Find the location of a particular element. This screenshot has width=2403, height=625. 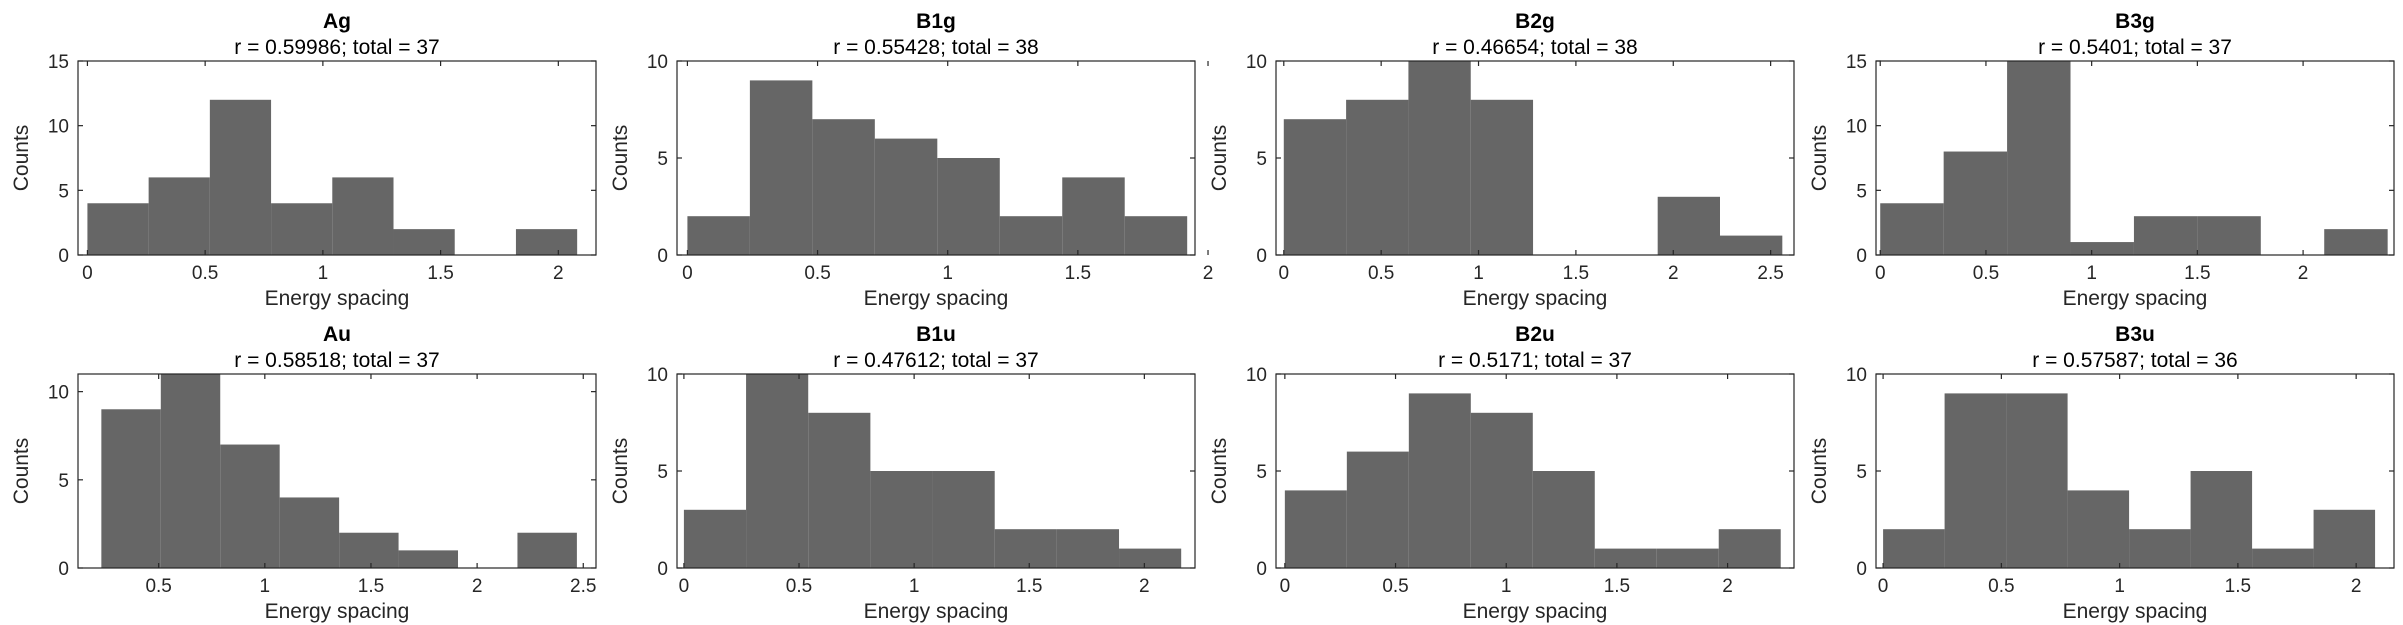

panel-subtitle: r = 0.58518; total = 37 is located at coordinates (337, 360).